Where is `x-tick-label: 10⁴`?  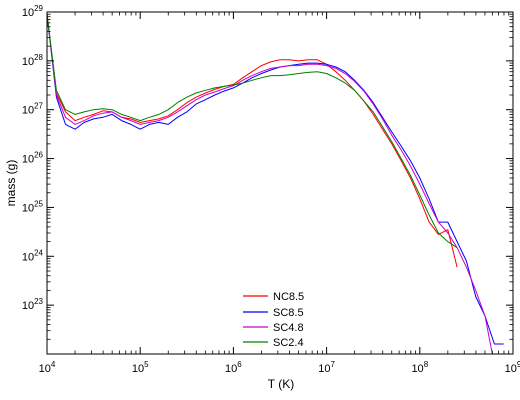
x-tick-label: 10⁴ is located at coordinates (47, 367).